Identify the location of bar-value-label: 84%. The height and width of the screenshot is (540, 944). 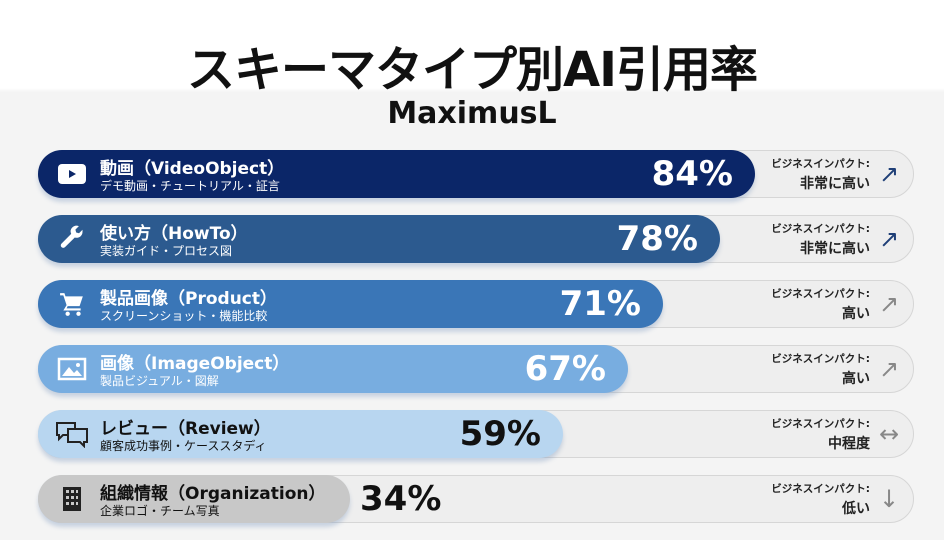
(692, 174).